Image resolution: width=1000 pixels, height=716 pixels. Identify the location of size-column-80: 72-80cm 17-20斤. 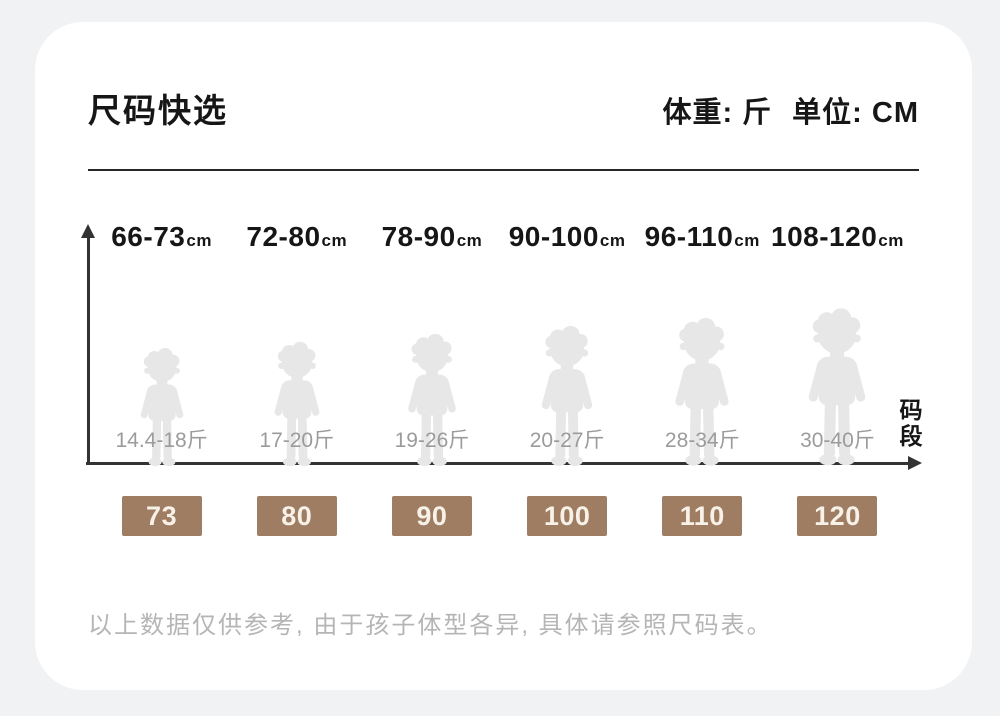
(296, 339).